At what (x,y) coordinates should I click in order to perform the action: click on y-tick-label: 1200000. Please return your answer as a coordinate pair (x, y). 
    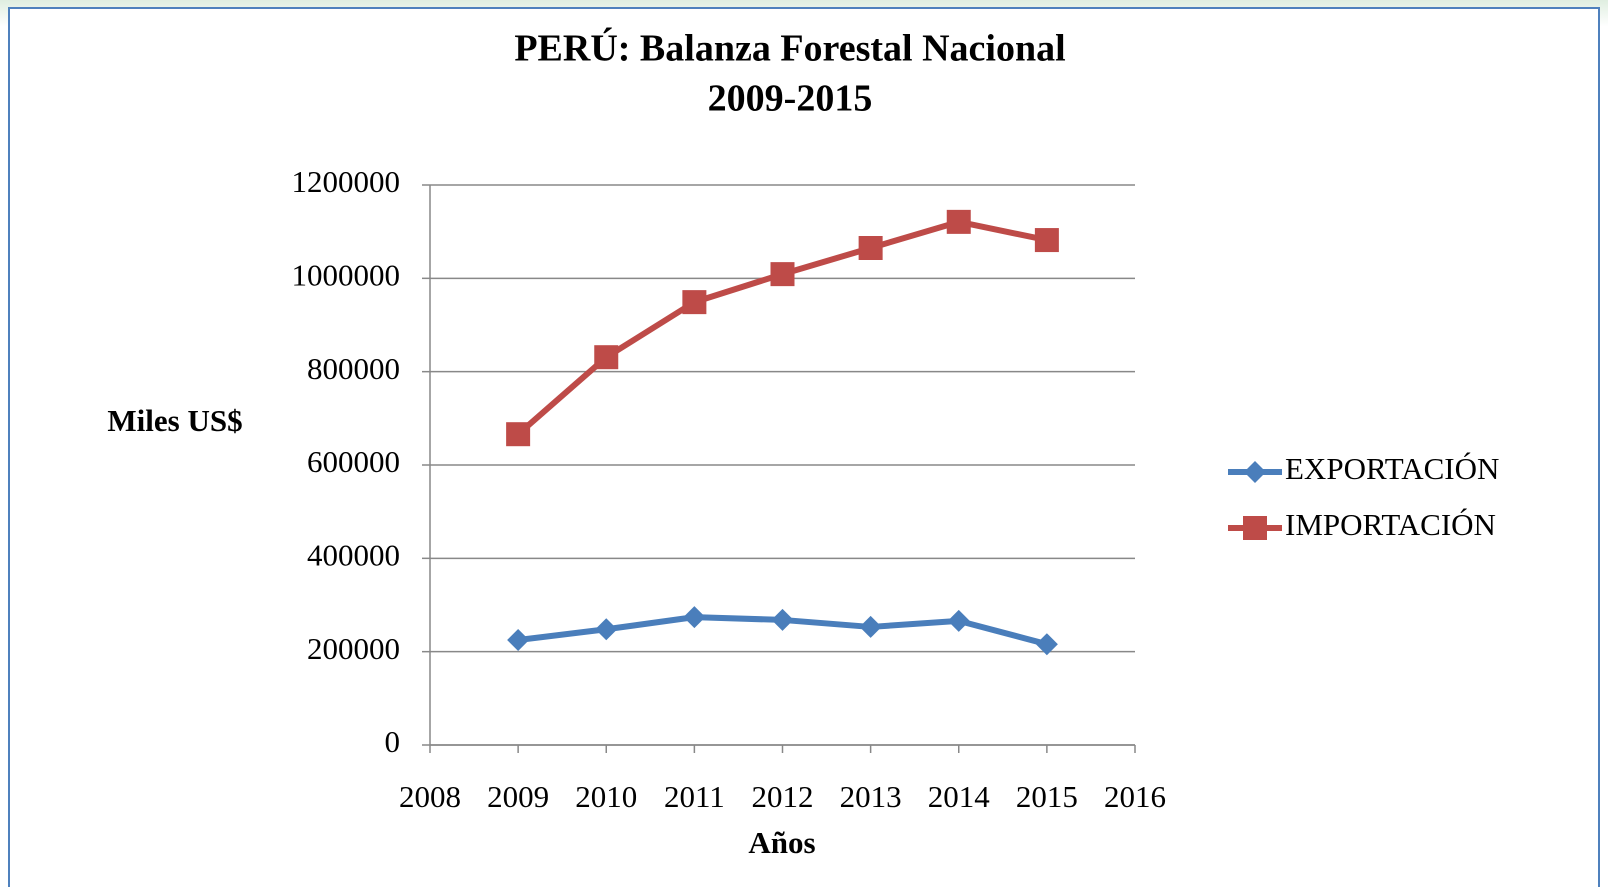
    Looking at the image, I should click on (346, 181).